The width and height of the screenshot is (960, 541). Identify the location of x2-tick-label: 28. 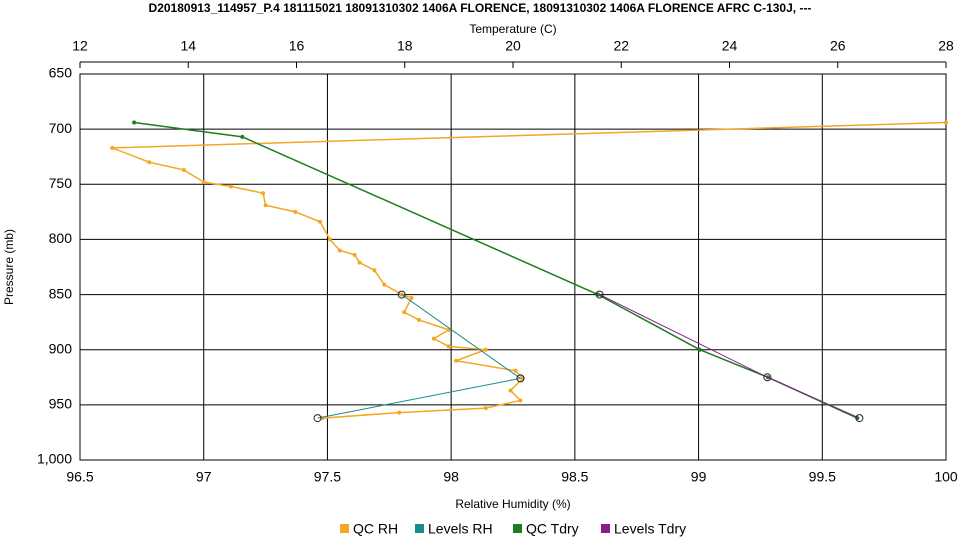
(946, 46).